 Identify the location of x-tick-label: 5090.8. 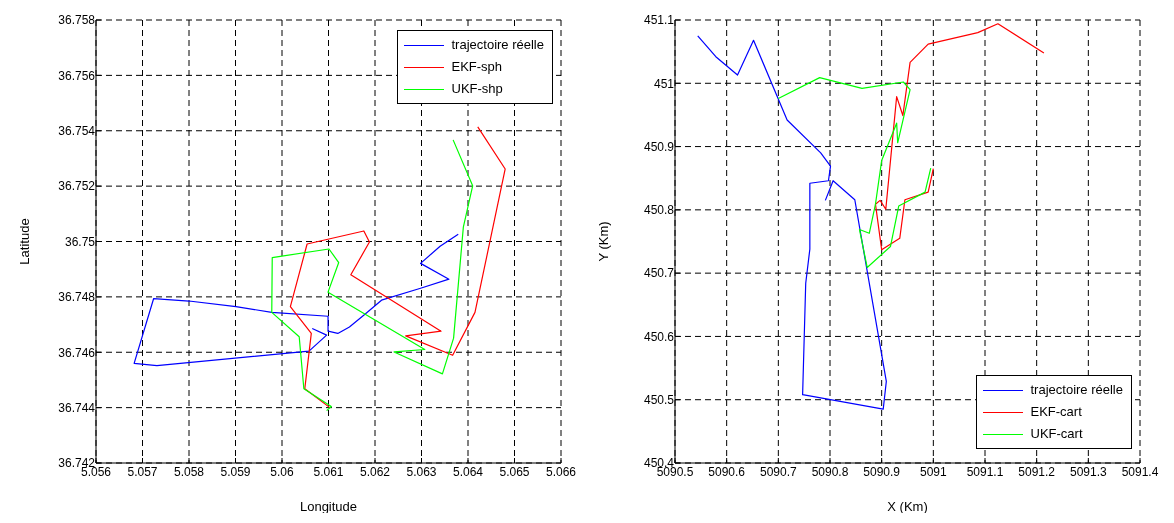
(830, 471).